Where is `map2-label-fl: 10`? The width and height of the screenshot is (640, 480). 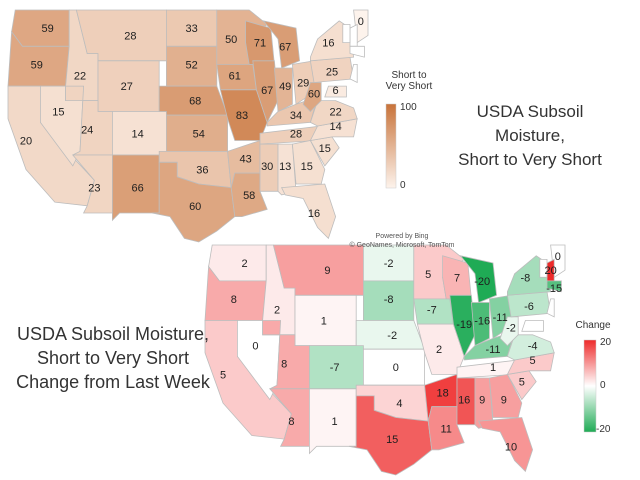 map2-label-fl: 10 is located at coordinates (511, 447).